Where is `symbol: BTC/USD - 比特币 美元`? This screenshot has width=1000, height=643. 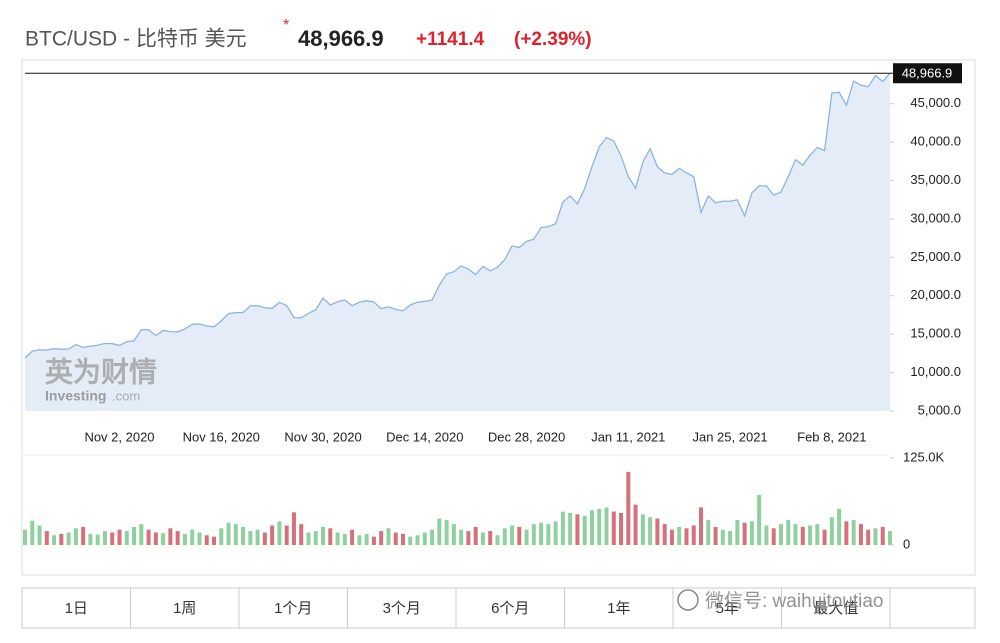
symbol: BTC/USD - 比特币 美元 is located at coordinates (136, 39).